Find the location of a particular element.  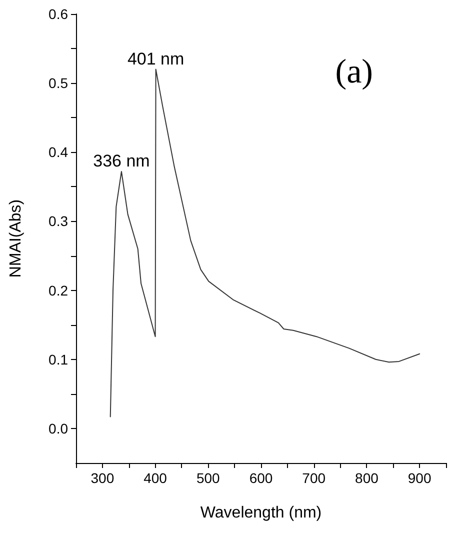

x-tick-label: 300 is located at coordinates (102, 478).